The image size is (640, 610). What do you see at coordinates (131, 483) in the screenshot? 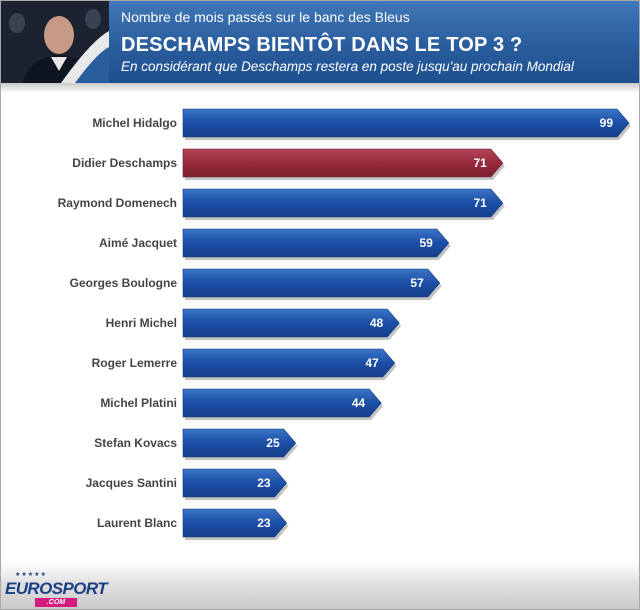
I see `category-label: Jacques Santini` at bounding box center [131, 483].